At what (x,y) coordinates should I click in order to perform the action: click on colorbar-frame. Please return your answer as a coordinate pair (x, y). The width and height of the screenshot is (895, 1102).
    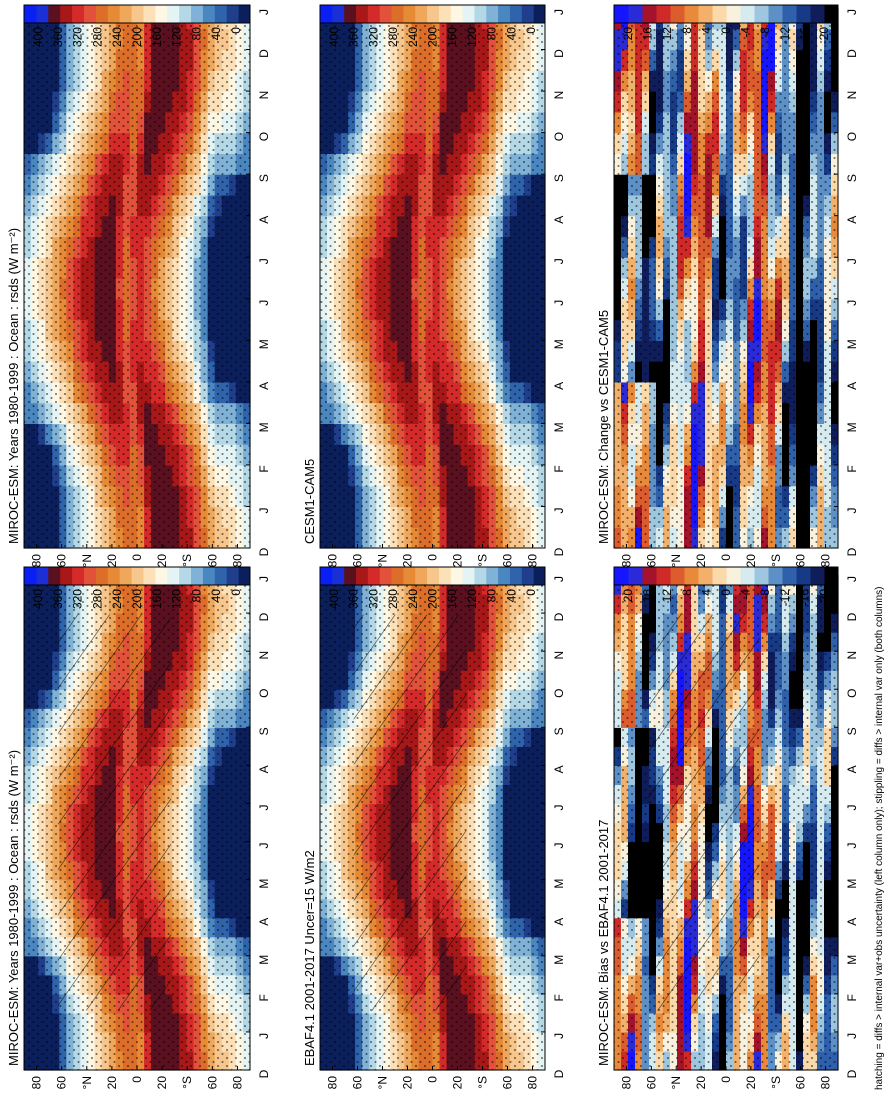
    Looking at the image, I should click on (137, 576).